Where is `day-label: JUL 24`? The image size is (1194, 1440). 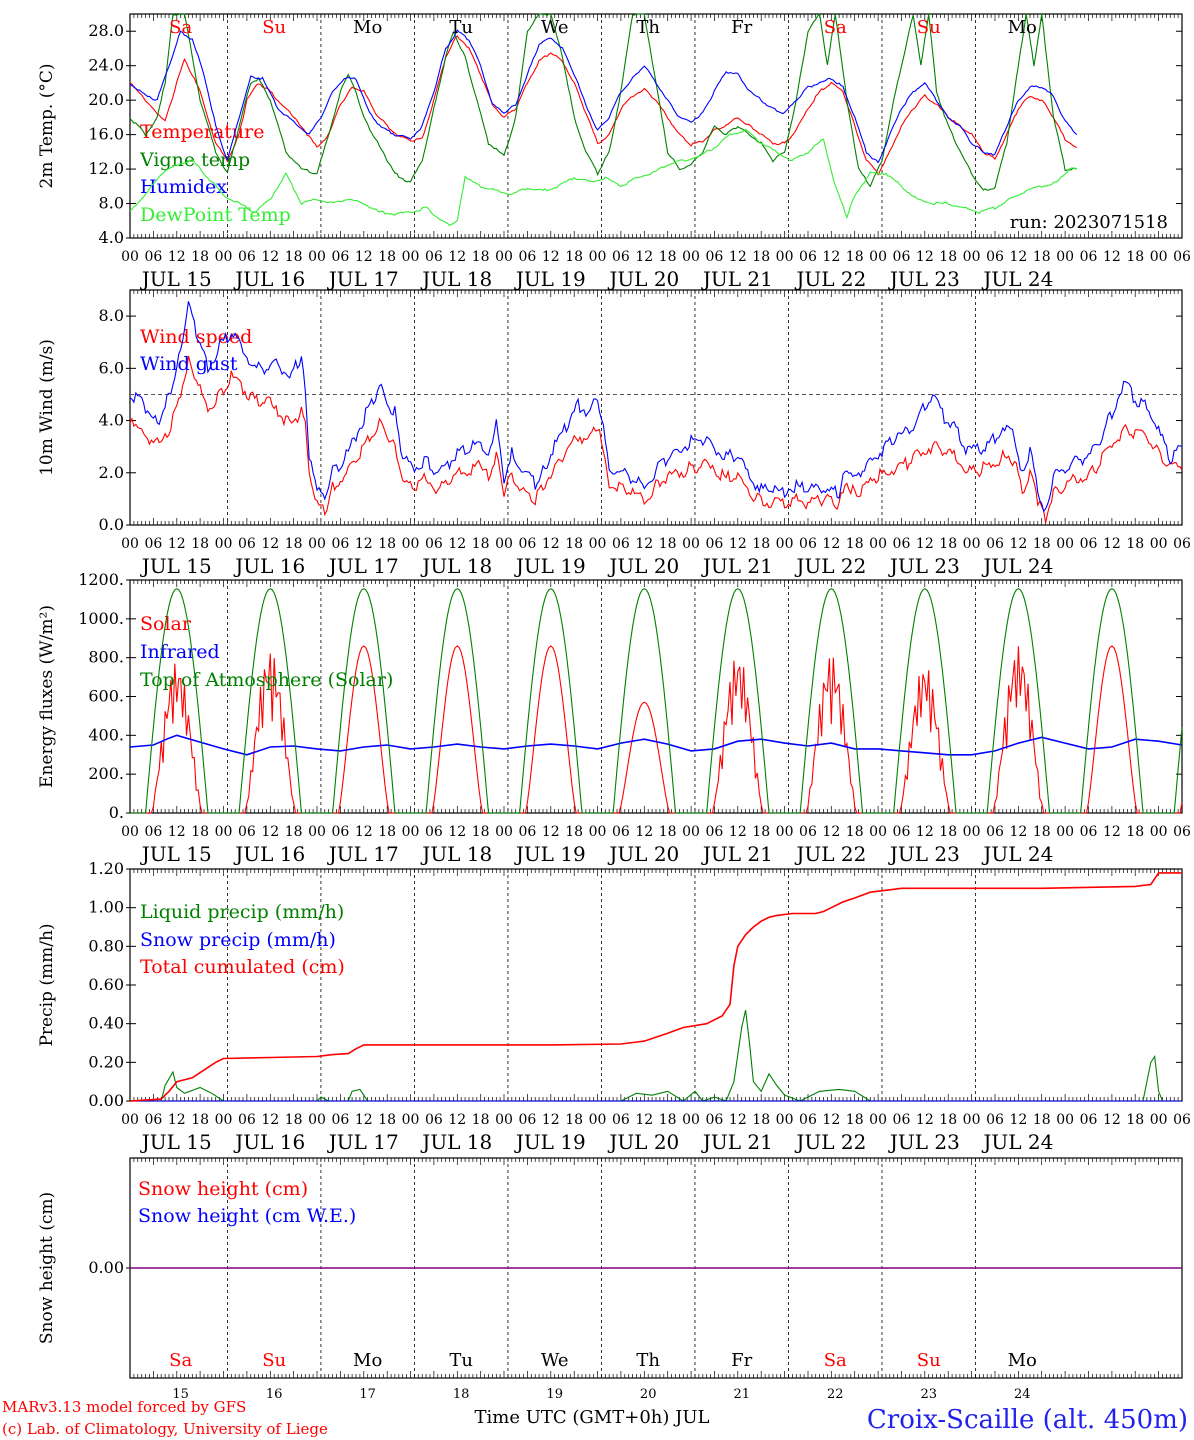
day-label: JUL 24 is located at coordinates (1017, 279).